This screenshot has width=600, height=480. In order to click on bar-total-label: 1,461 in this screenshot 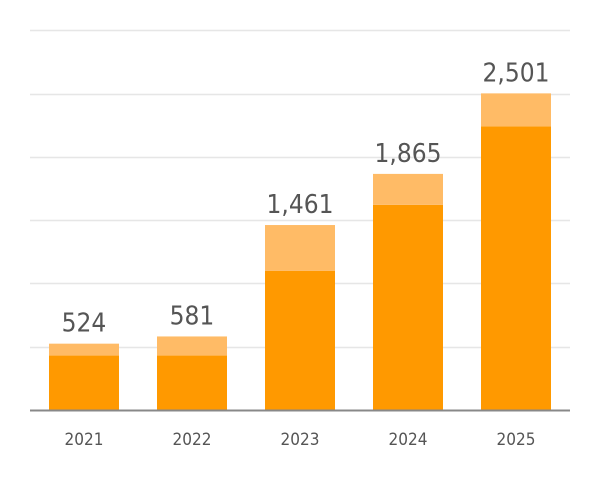, I will do `click(300, 205)`.